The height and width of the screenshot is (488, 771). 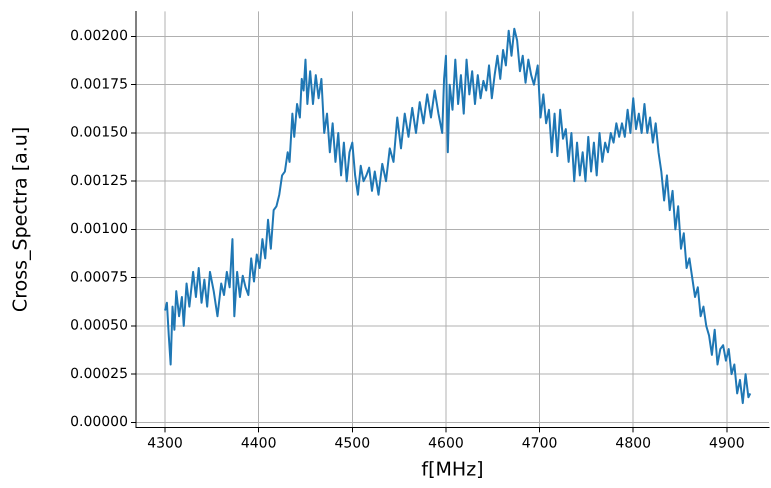 What do you see at coordinates (99, 36) in the screenshot?
I see `y-tick-label: 0.00200` at bounding box center [99, 36].